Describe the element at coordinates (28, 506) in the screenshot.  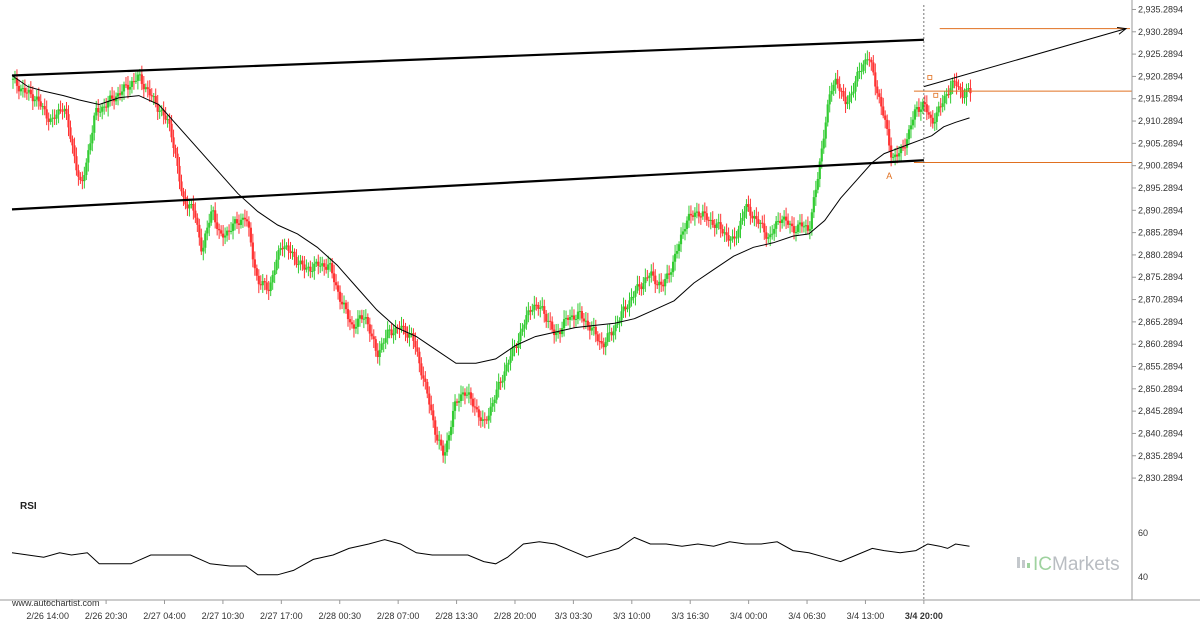
I see `rsi-label: RSI` at that location.